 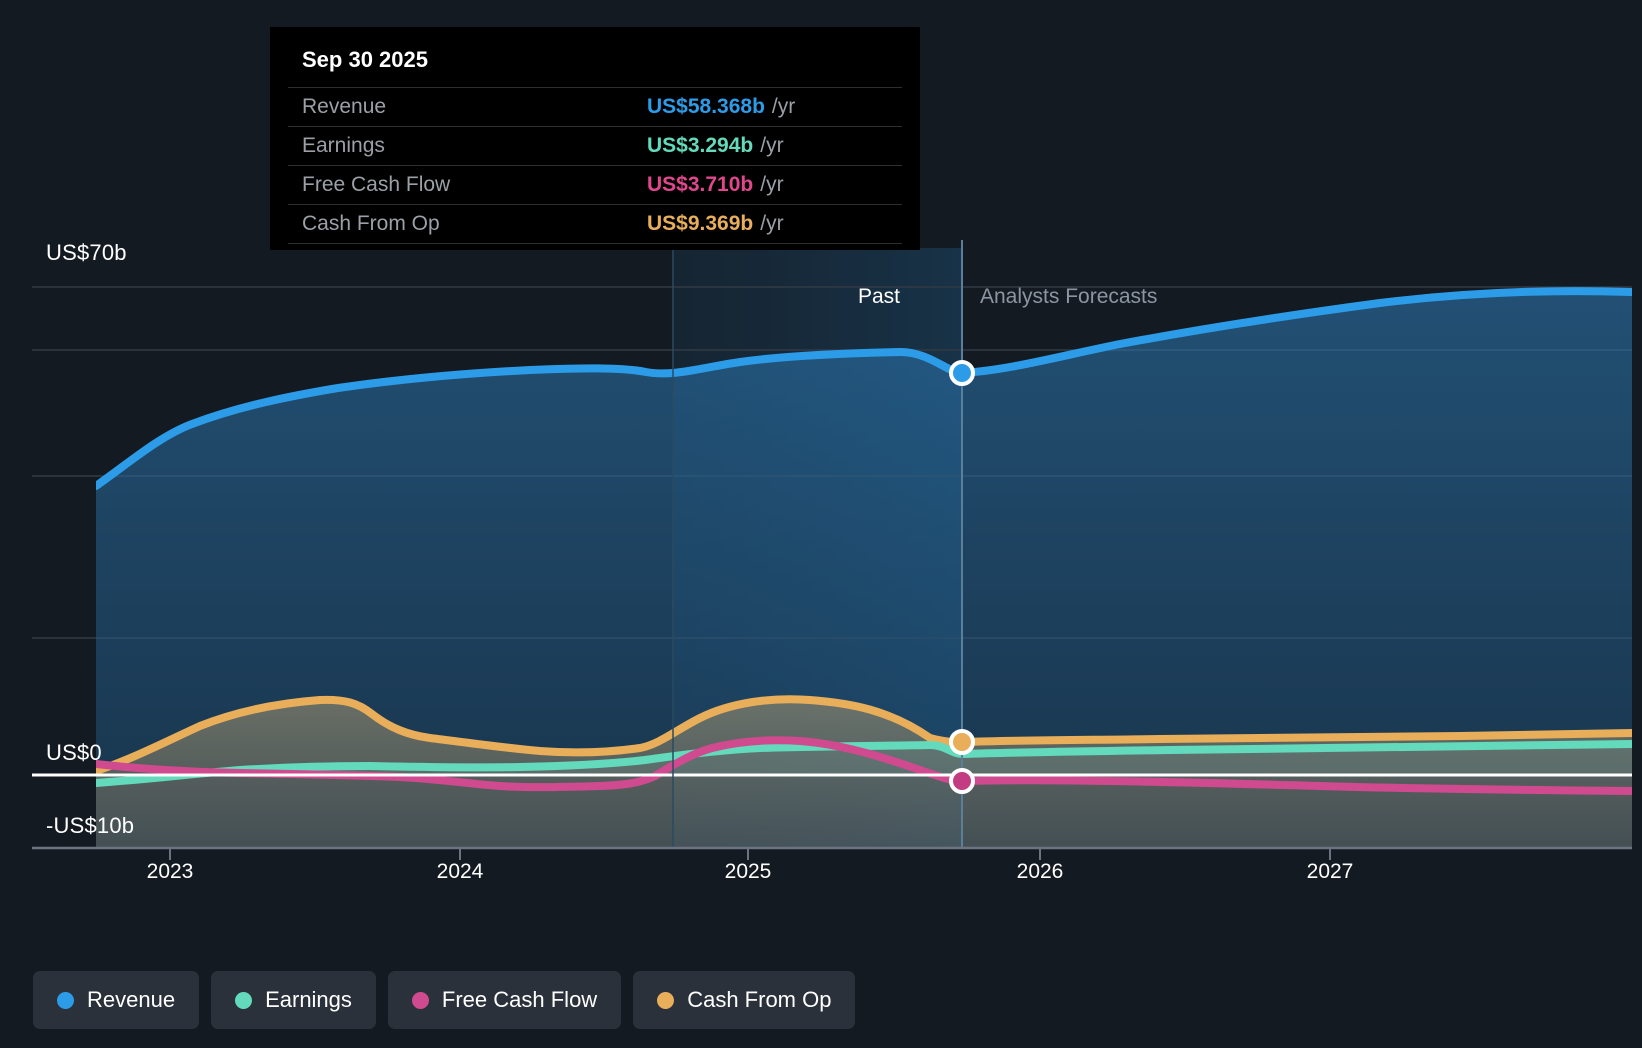 What do you see at coordinates (772, 223) in the screenshot?
I see `tooltip-unit-cash-from-op: /yr` at bounding box center [772, 223].